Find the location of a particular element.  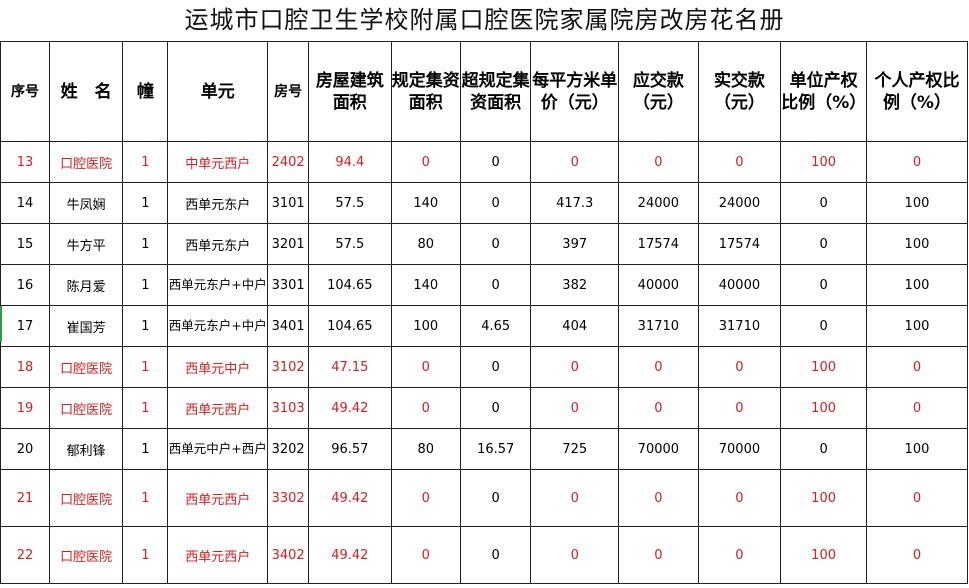

cell-serial: 17 is located at coordinates (25, 326).